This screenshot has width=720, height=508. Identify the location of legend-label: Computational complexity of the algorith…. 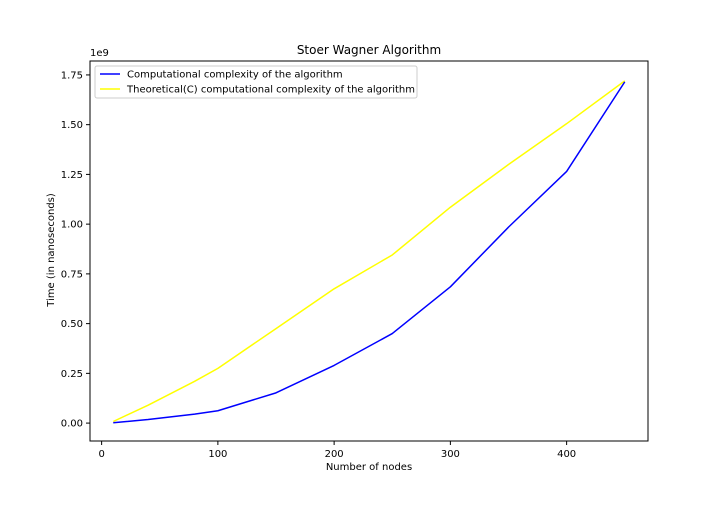
(235, 75).